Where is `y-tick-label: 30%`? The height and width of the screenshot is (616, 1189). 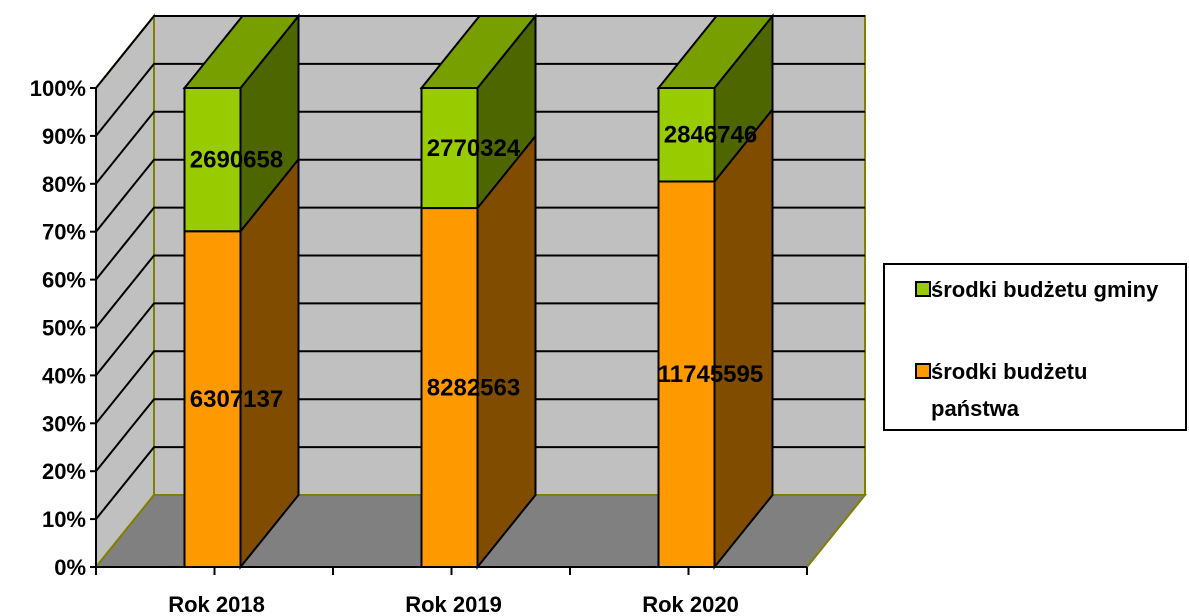 y-tick-label: 30% is located at coordinates (64, 423).